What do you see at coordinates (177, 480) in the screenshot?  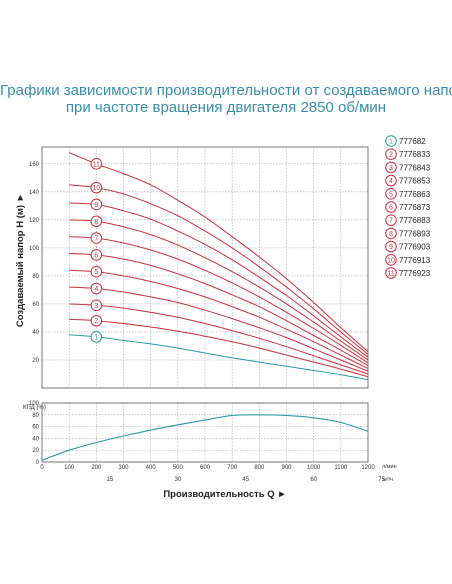 I see `x-tick-label-secondary: 30` at bounding box center [177, 480].